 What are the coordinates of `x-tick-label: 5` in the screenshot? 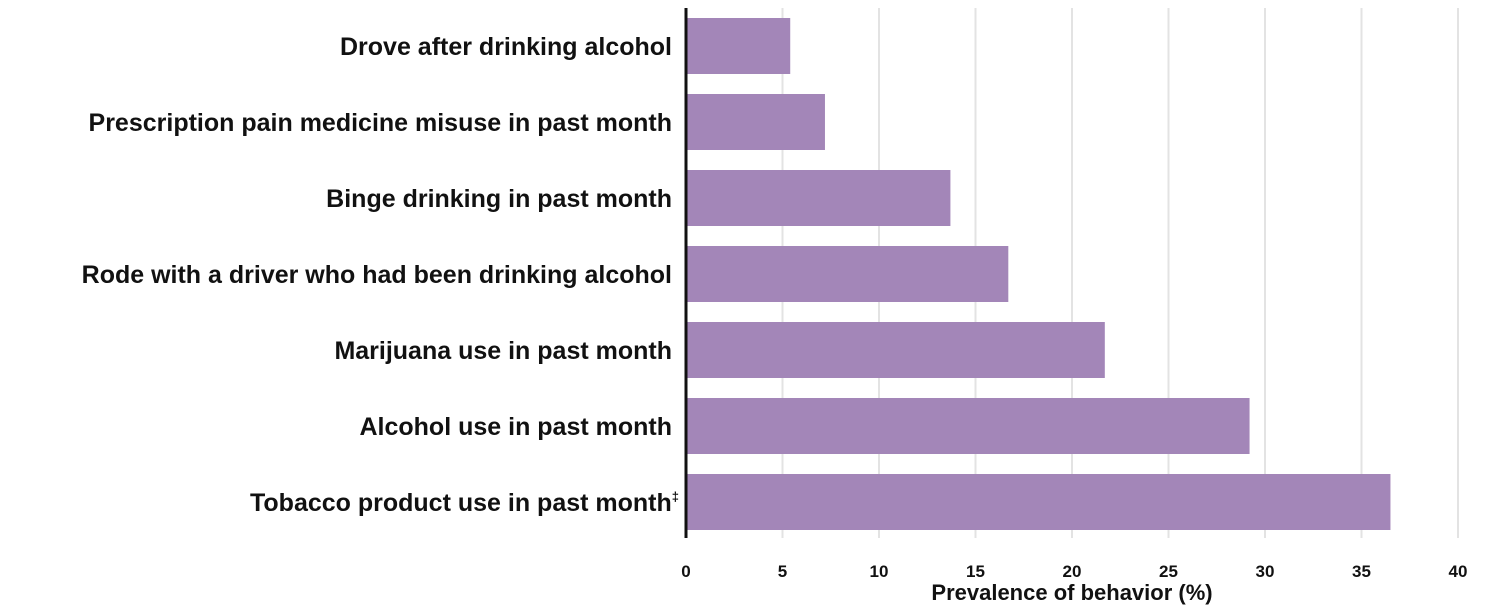 It's located at (782, 571).